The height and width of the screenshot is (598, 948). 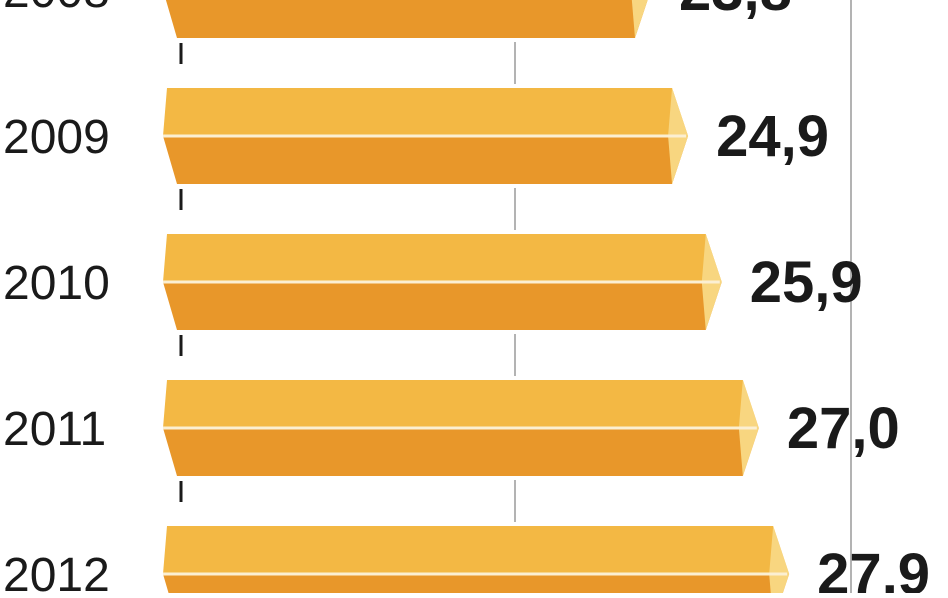 I want to click on bar-cap-2008, so click(x=639, y=19).